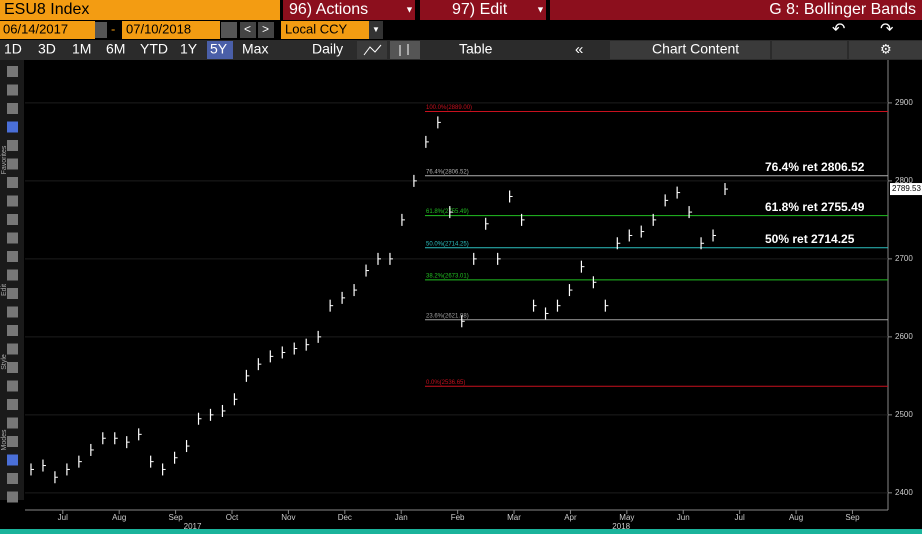 The image size is (922, 534). I want to click on bar-icon, so click(404, 50).